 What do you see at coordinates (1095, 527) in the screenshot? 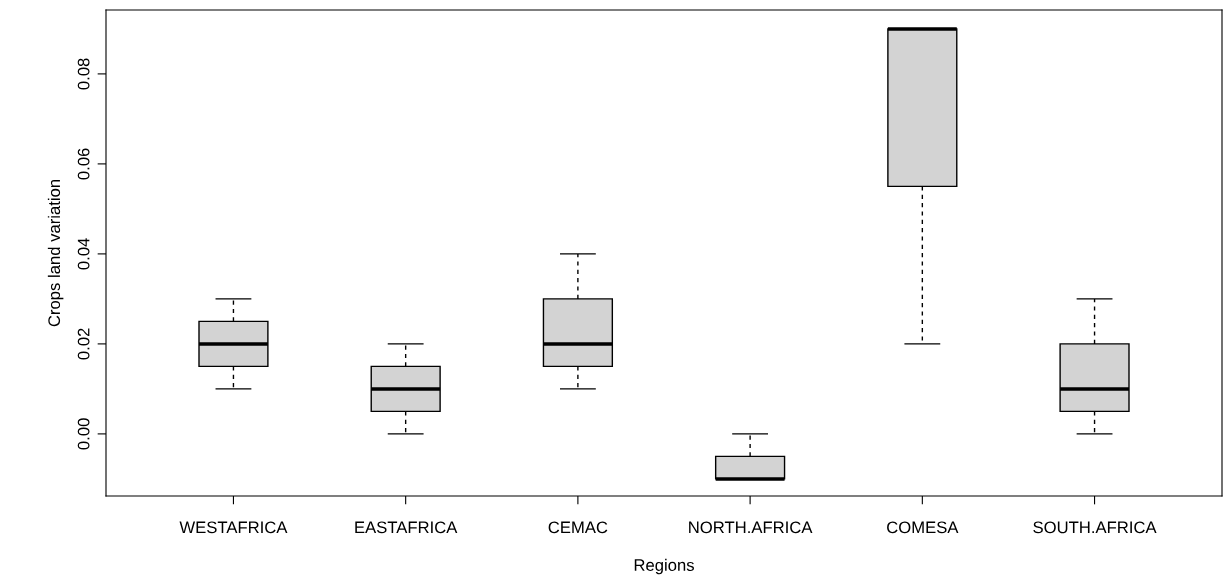
I see `x-tick-label: SOUTH.AFRICA` at bounding box center [1095, 527].